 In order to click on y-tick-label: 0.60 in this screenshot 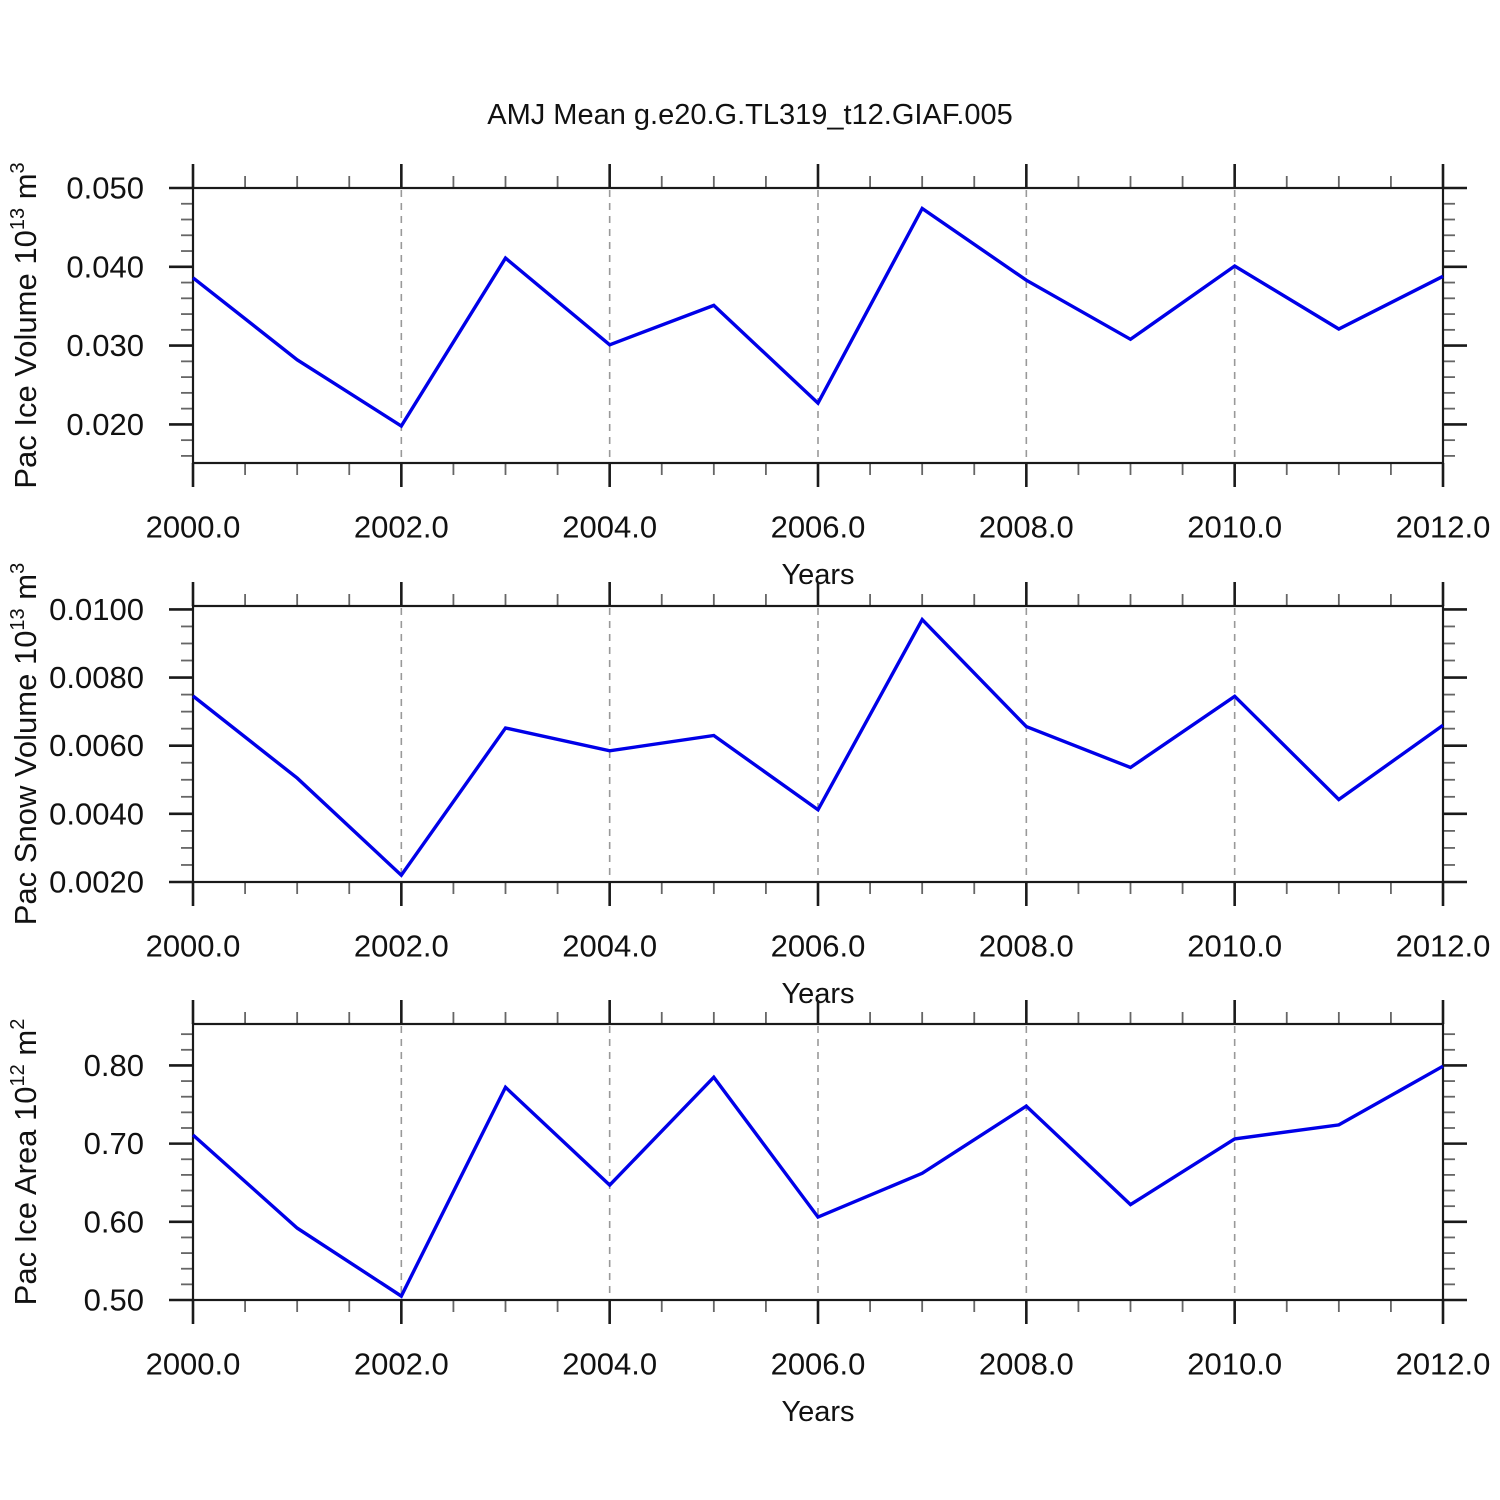, I will do `click(114, 1221)`.